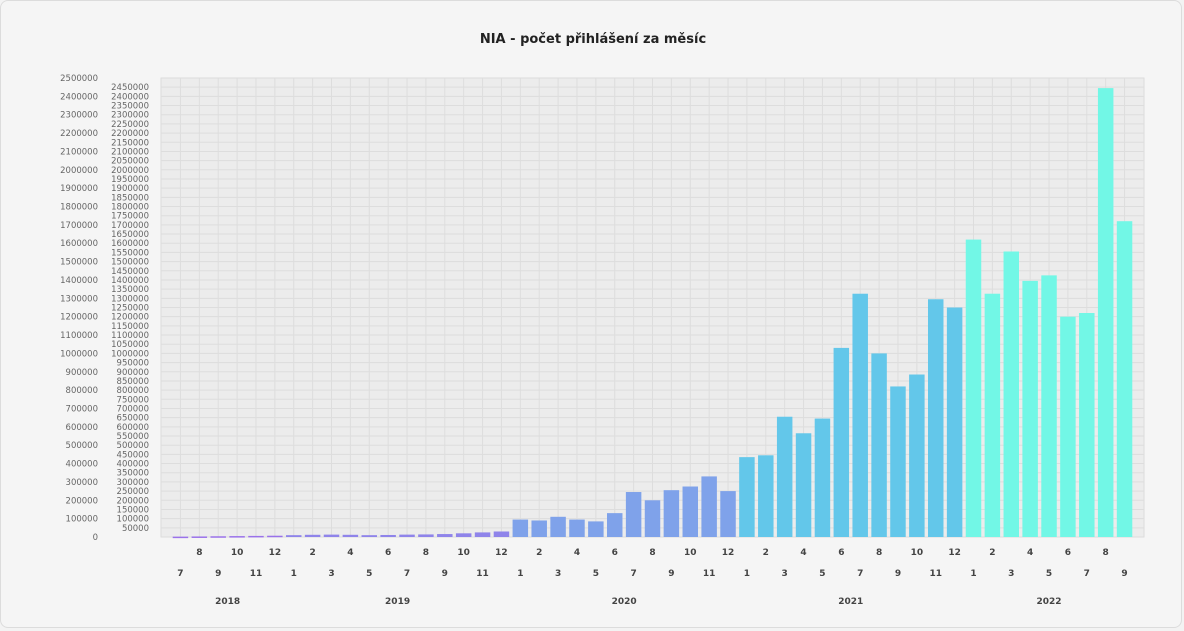  Describe the element at coordinates (133, 364) in the screenshot. I see `y-tick-inner: 950000` at that location.